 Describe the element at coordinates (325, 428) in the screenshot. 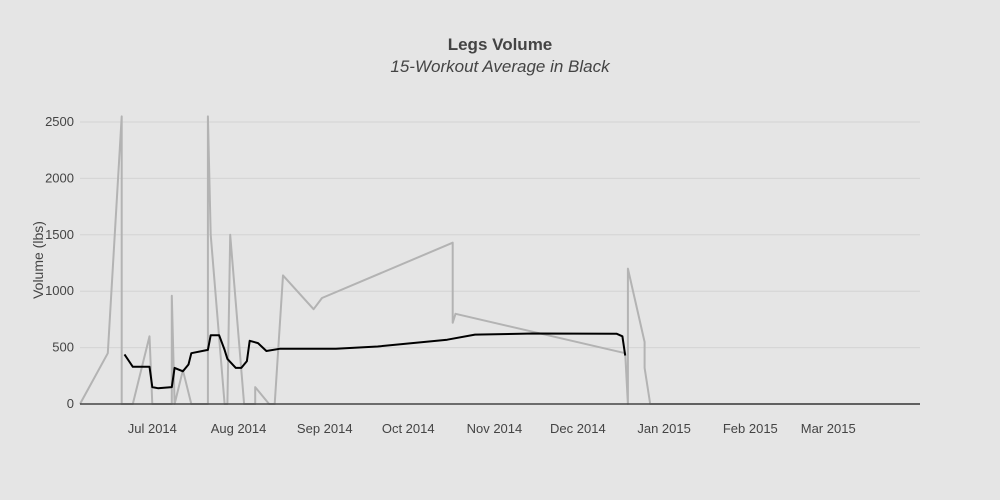

I see `x-tick-label: Sep 2014` at that location.